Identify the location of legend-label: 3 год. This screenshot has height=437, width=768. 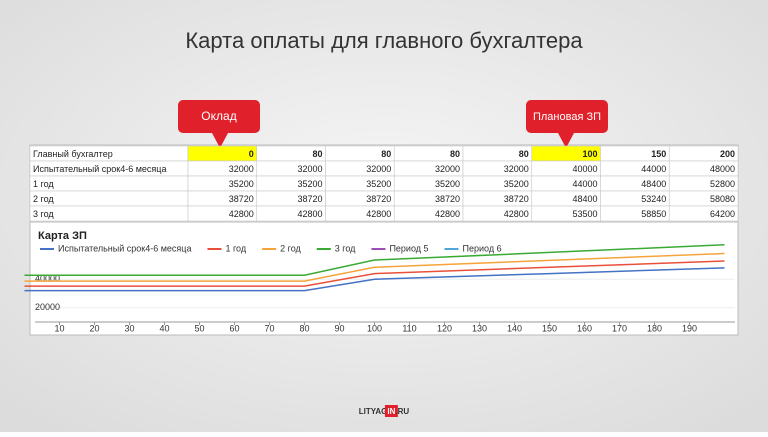
(345, 248).